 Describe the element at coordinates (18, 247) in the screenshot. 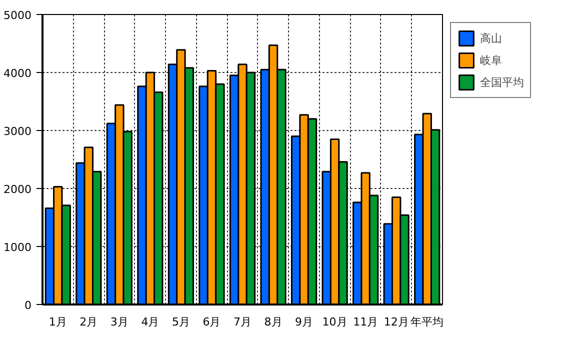

I see `y-tick-label: 1000` at that location.